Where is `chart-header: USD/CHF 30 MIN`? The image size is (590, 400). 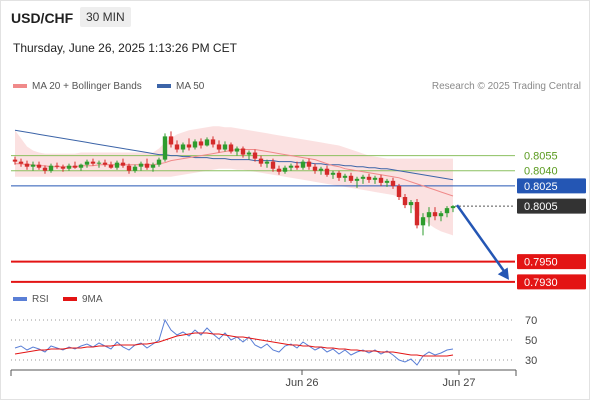 chart-header: USD/CHF 30 MIN is located at coordinates (295, 17).